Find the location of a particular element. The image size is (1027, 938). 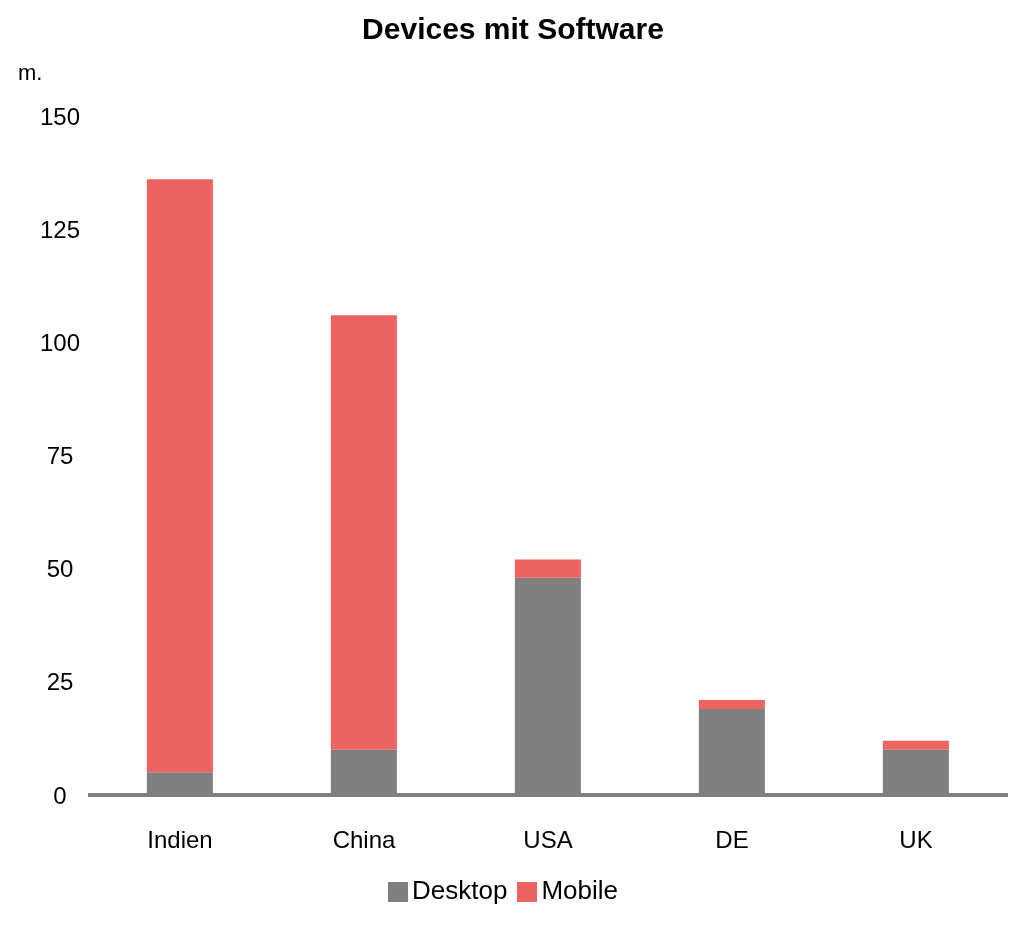

x-tick-label: Indien is located at coordinates (180, 840).